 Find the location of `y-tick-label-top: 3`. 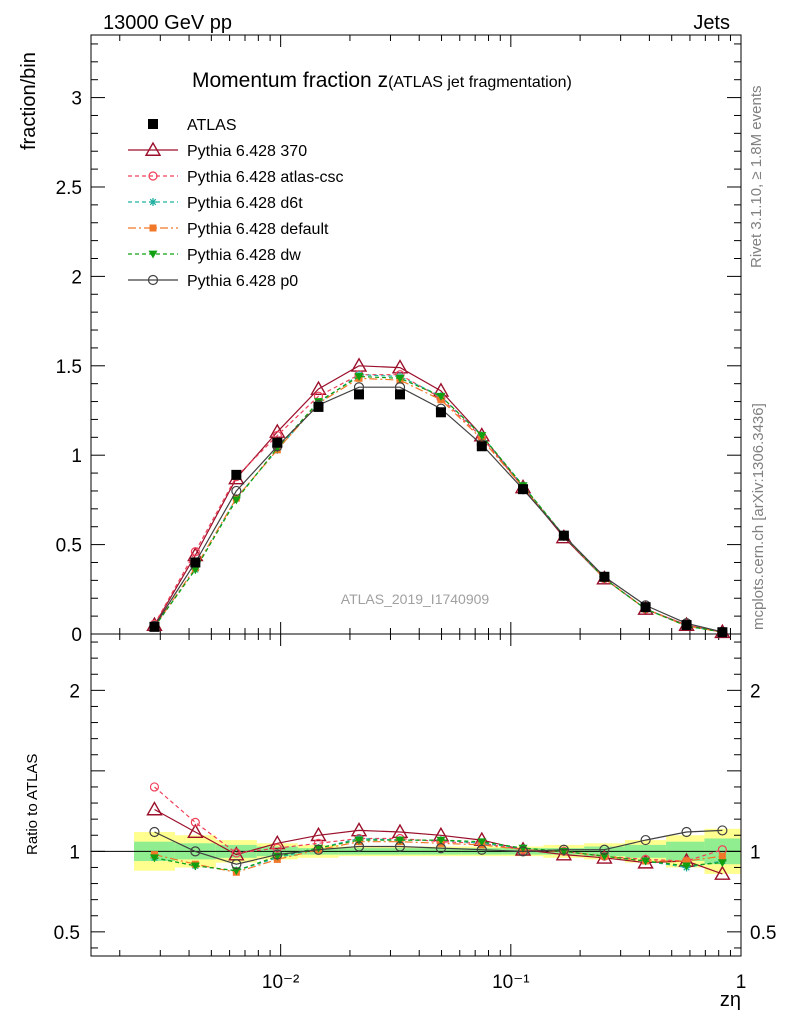

y-tick-label-top: 3 is located at coordinates (76, 99).